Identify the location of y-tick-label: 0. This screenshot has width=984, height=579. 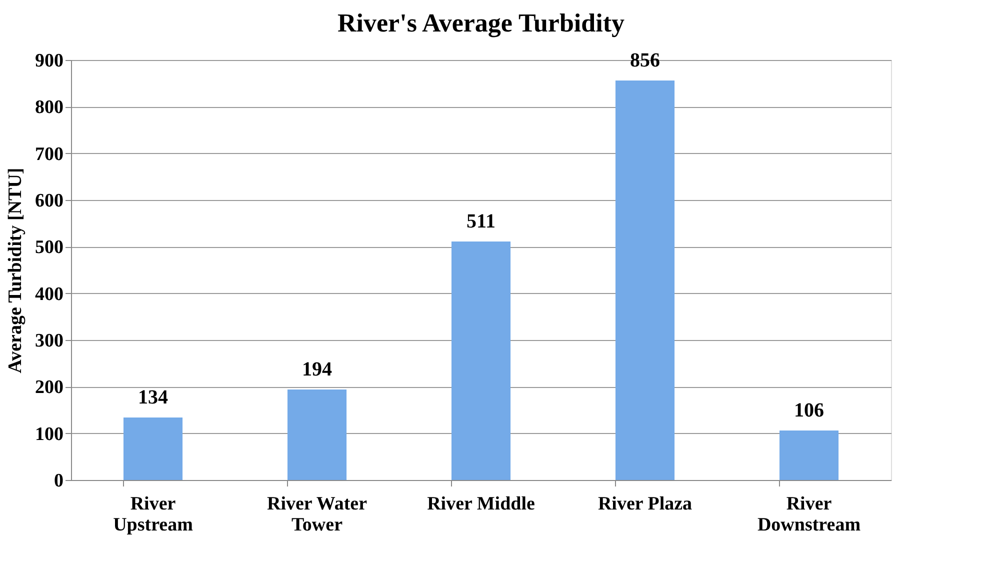
(59, 481).